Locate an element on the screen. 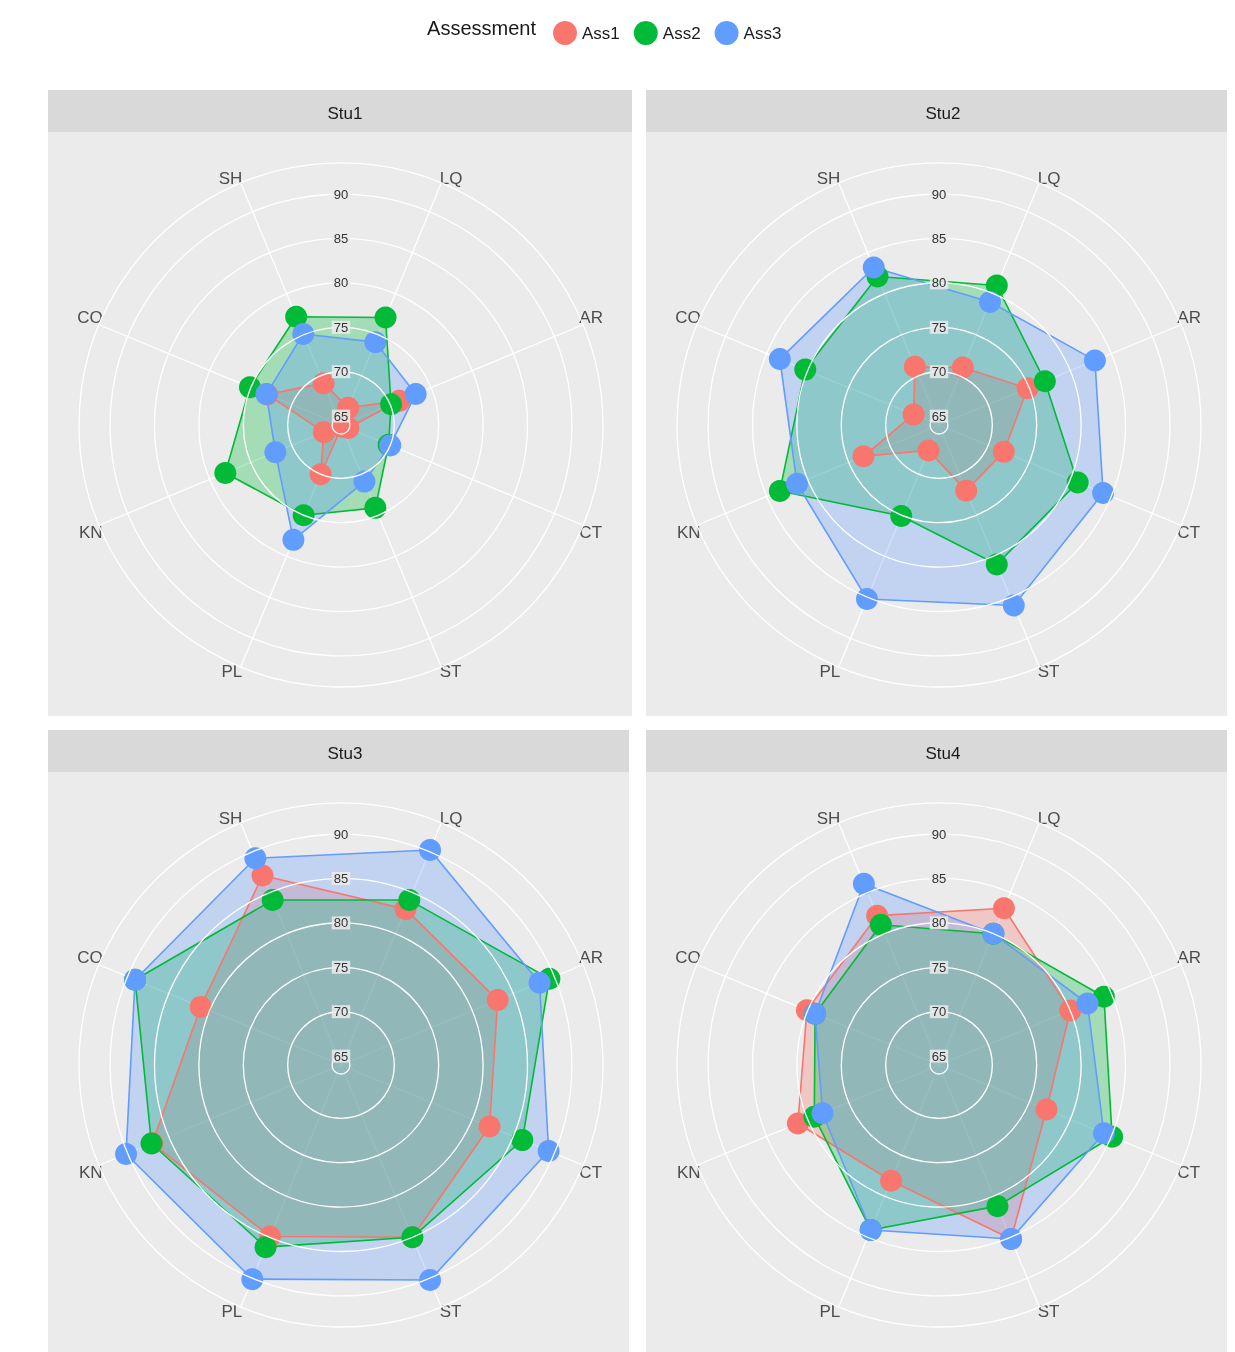 The image size is (1235, 1352). legend-label: Ass3 is located at coordinates (762, 33).